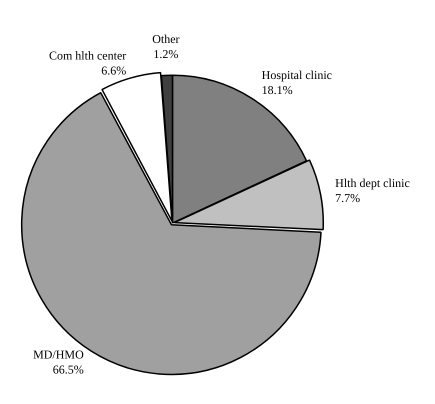 This screenshot has height=404, width=435. What do you see at coordinates (113, 70) in the screenshot?
I see `data-label: 6.6%` at bounding box center [113, 70].